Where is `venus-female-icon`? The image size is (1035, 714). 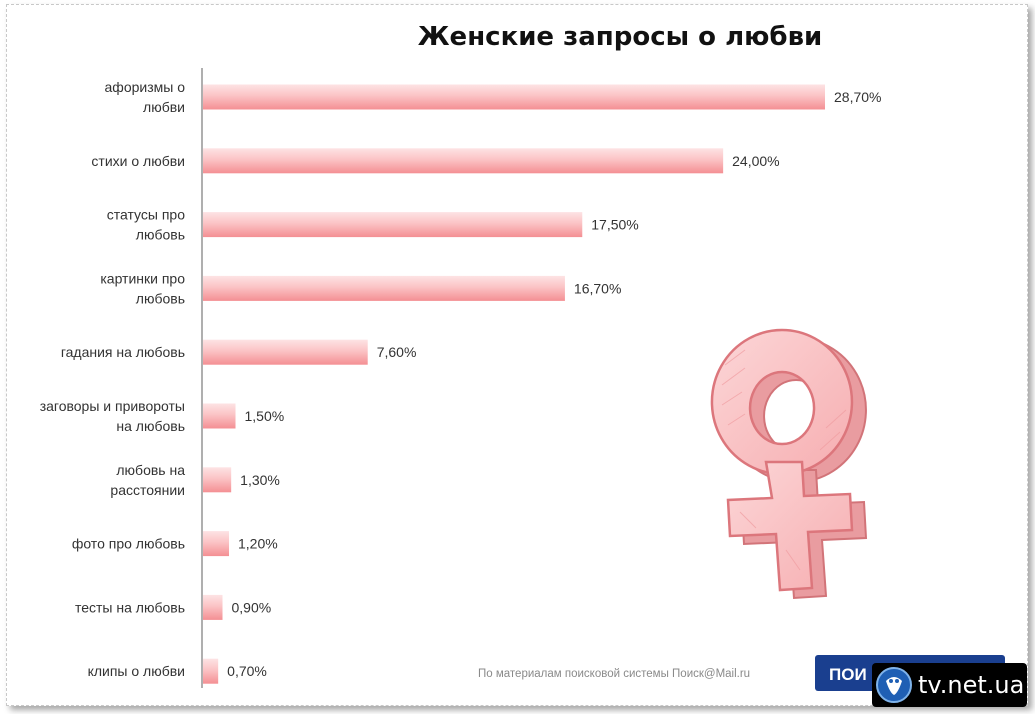 venus-female-icon is located at coordinates (789, 464).